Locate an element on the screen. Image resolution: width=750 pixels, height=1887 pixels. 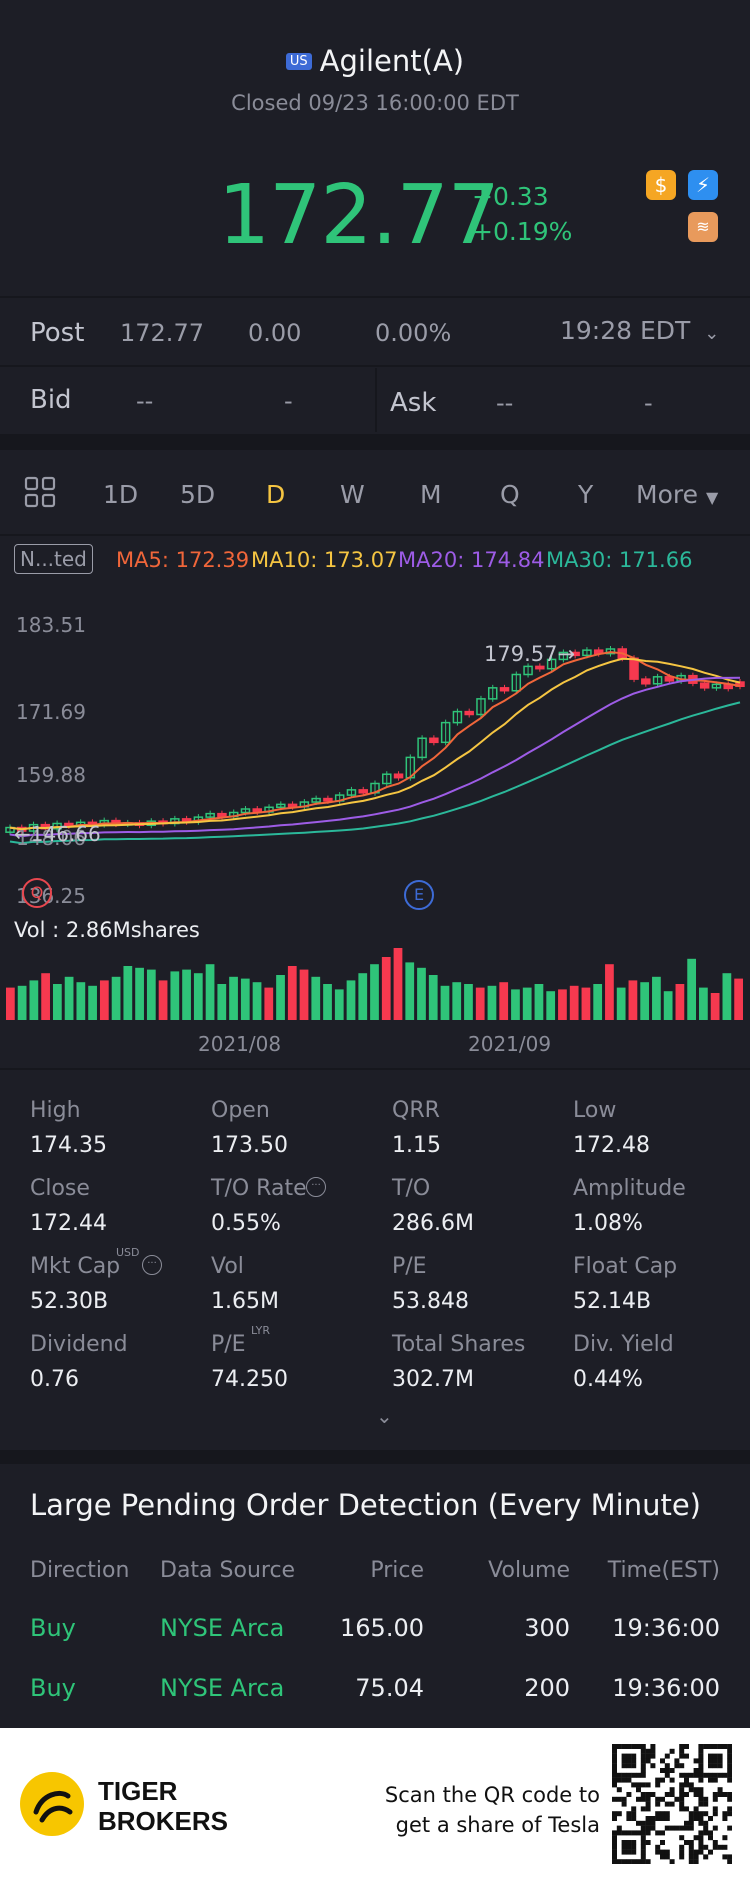
tab-m: M is located at coordinates (431, 494).